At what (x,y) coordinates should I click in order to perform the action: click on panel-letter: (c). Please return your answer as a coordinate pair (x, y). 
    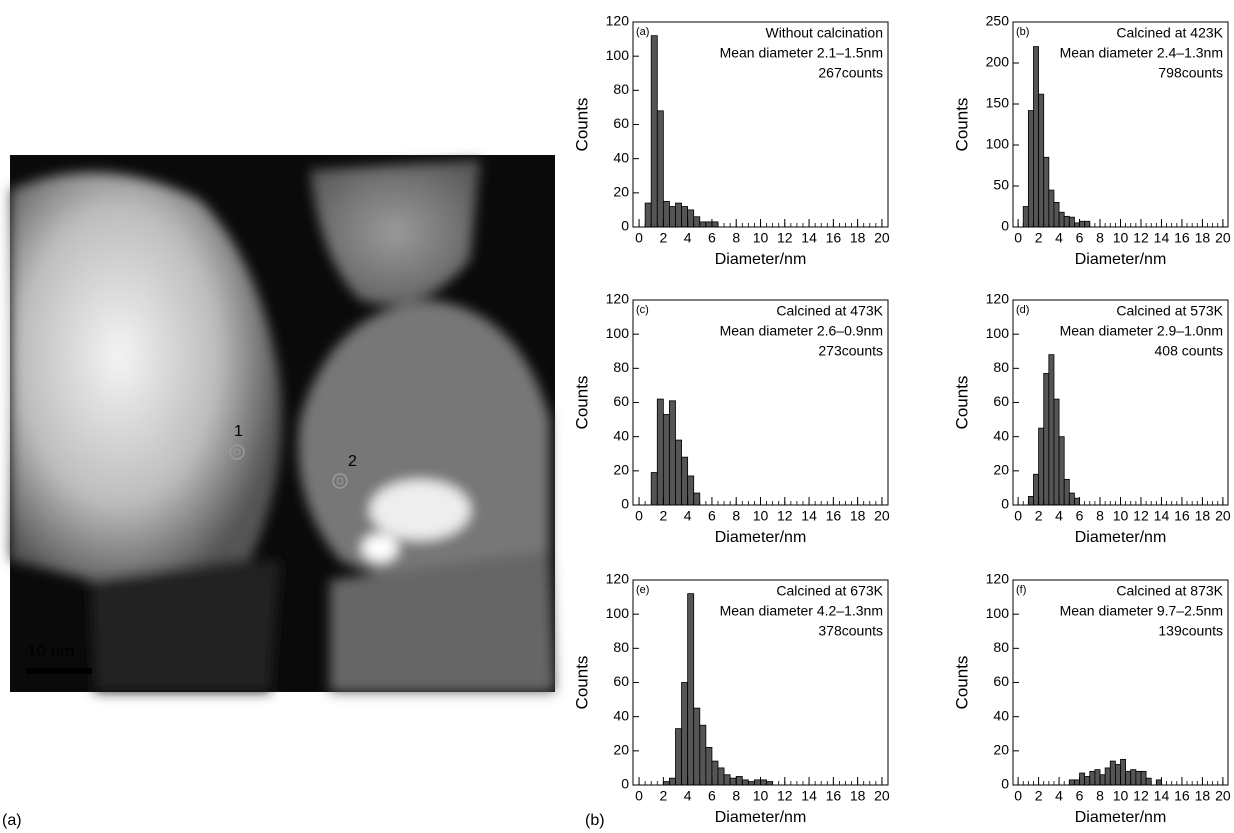
    Looking at the image, I should click on (642, 310).